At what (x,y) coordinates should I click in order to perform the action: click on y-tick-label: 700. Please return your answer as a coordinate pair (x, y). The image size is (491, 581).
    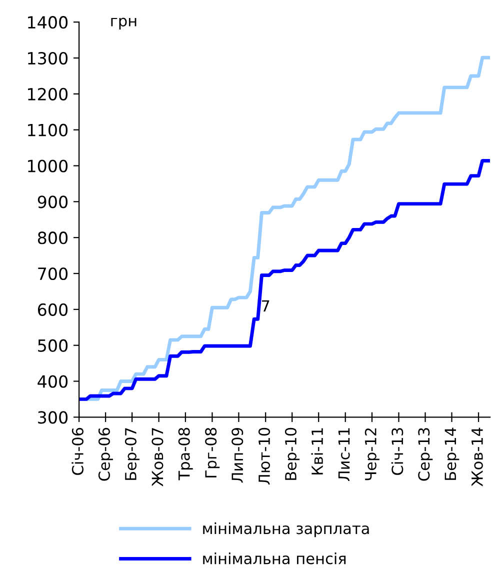
    Looking at the image, I should click on (53, 273).